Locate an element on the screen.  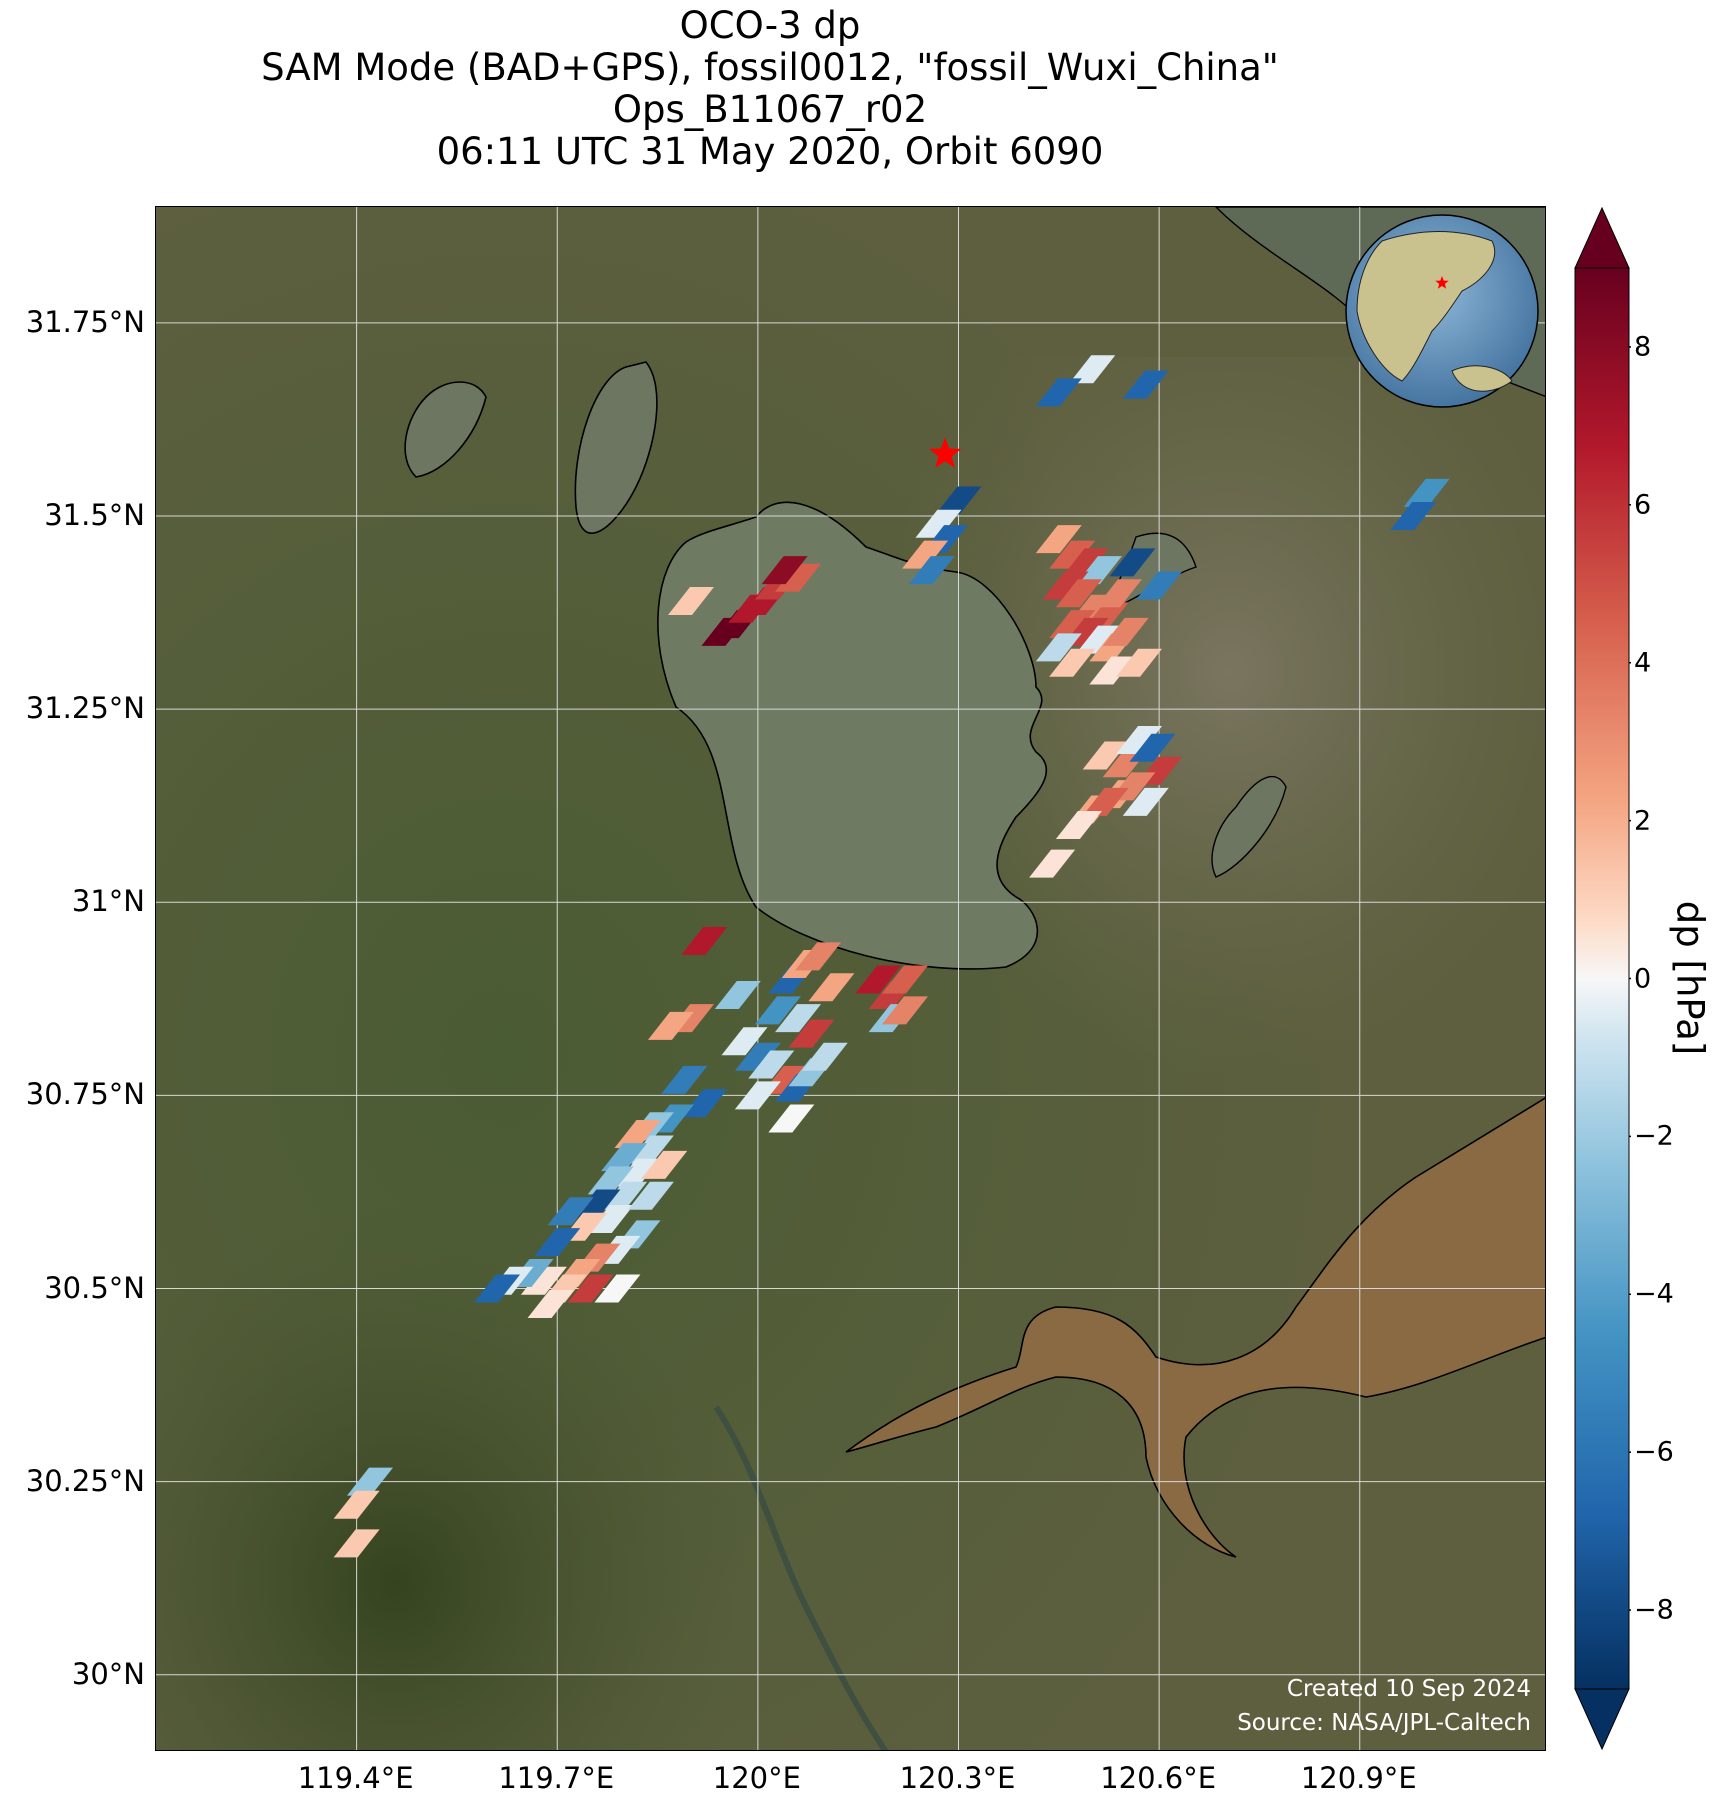
source-credit: Source: NASA/JPL-Caltech is located at coordinates (1384, 1723).